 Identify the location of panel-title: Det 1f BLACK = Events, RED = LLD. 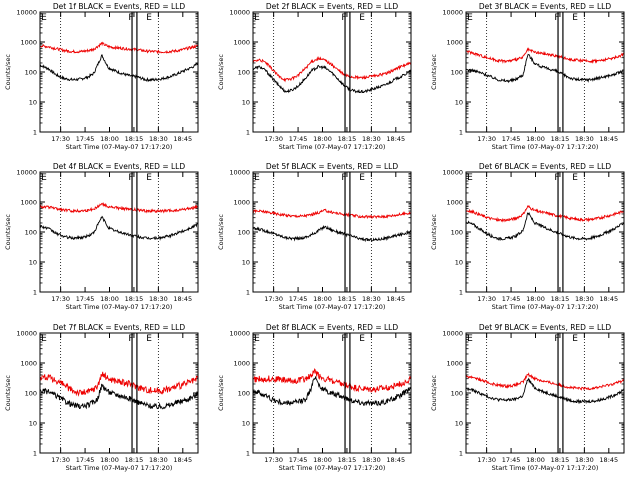
(119, 6).